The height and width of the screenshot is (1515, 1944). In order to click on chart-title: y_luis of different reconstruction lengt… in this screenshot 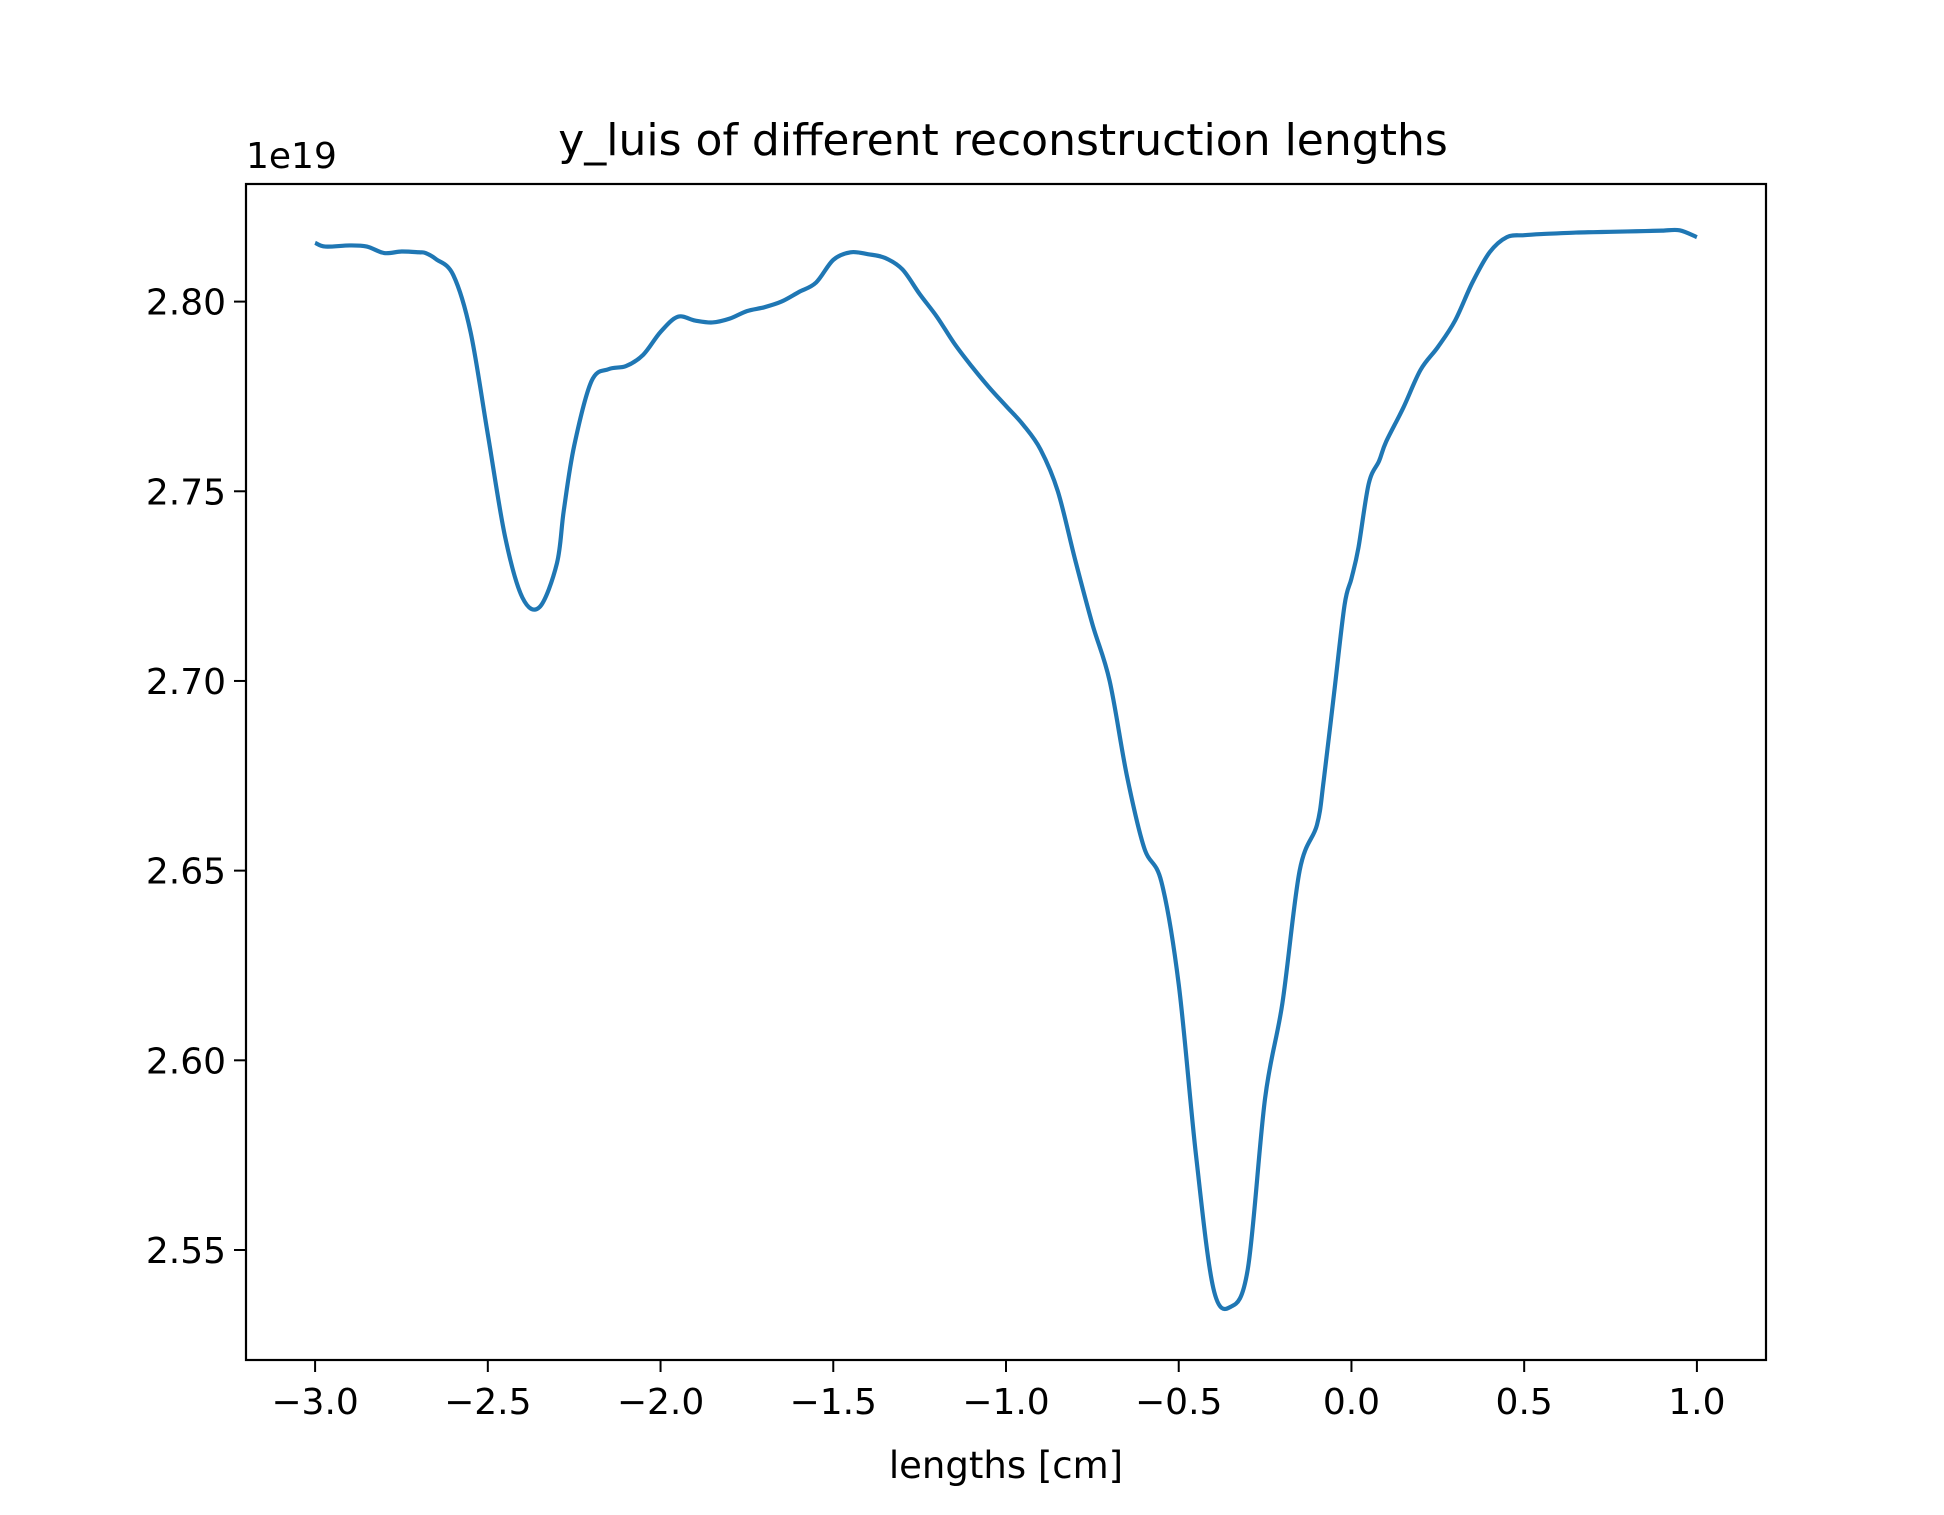, I will do `click(1003, 140)`.